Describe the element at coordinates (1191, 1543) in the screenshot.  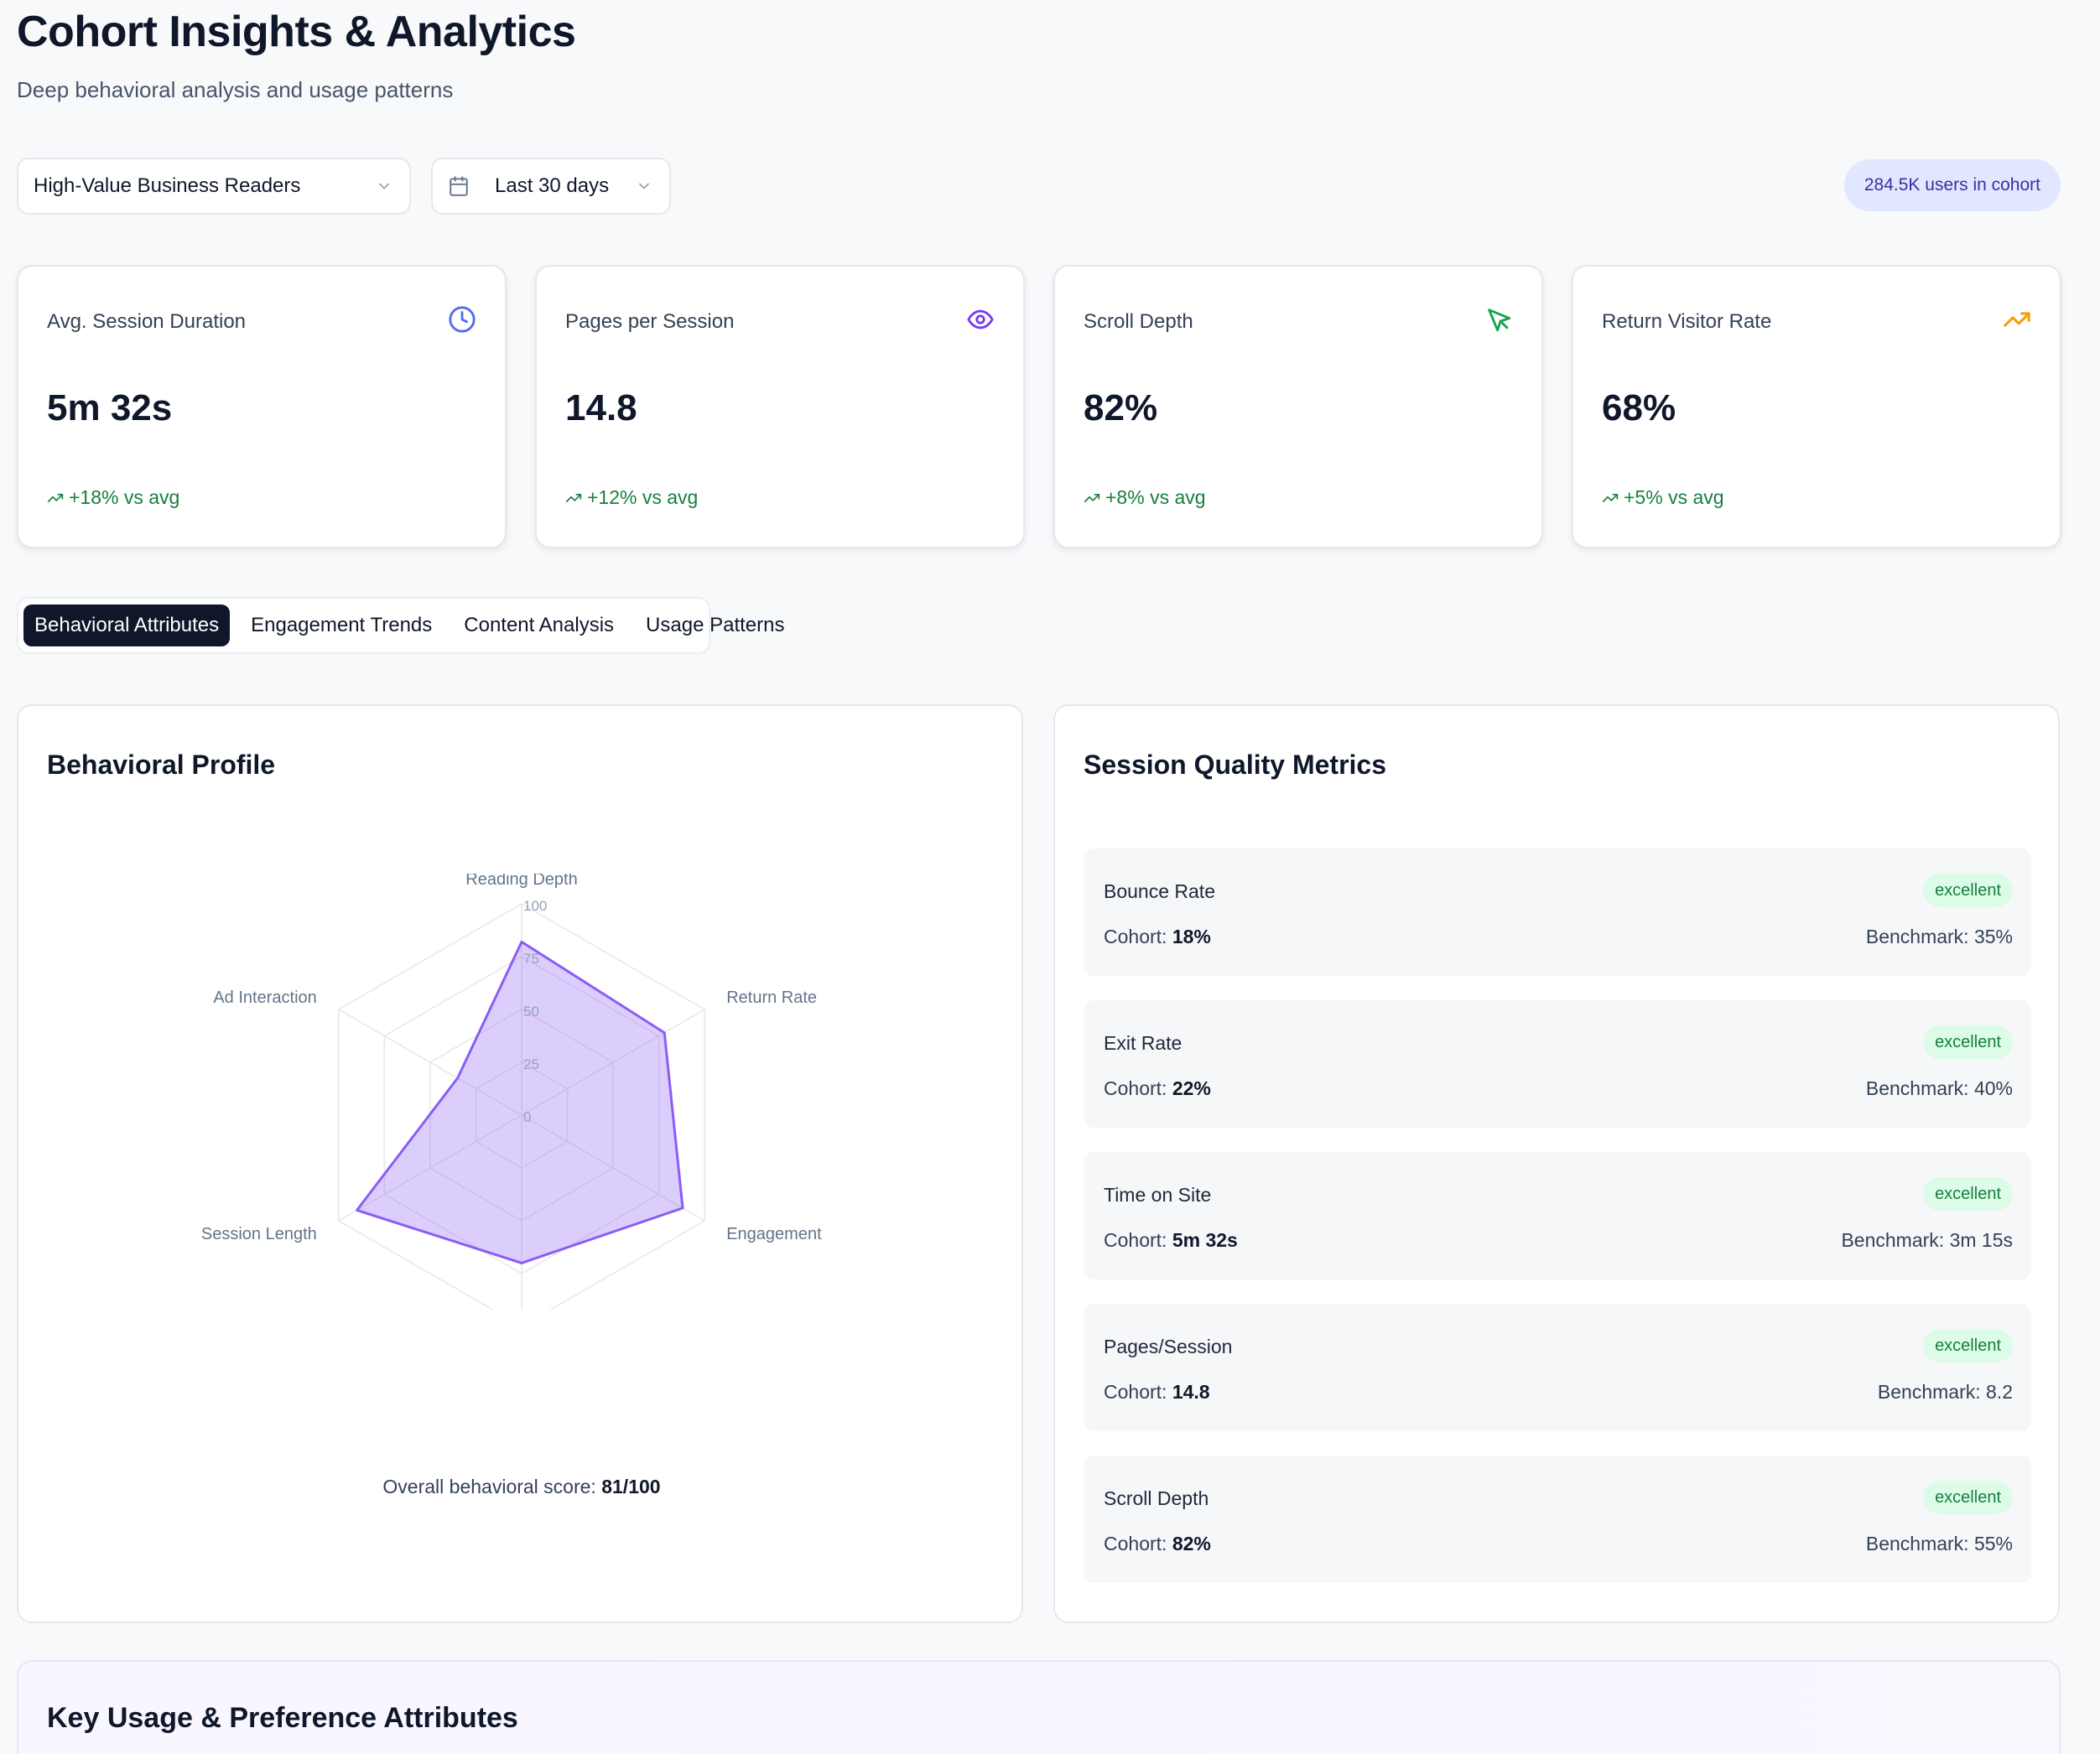
I see `cohort-value: 82%` at that location.